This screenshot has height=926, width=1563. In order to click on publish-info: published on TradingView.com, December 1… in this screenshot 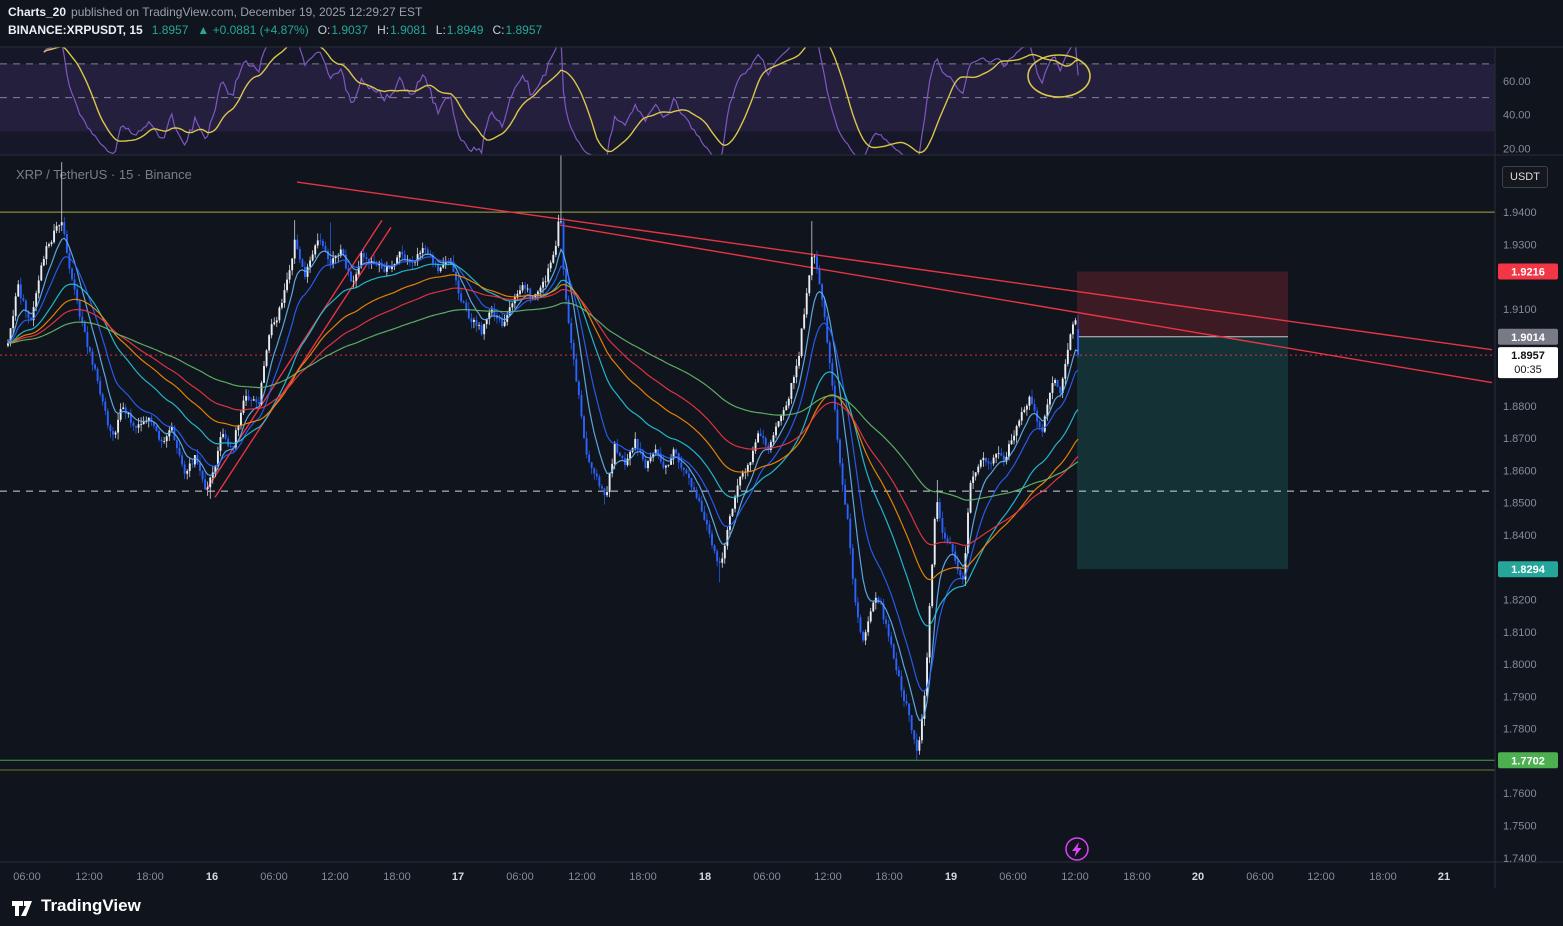, I will do `click(247, 12)`.